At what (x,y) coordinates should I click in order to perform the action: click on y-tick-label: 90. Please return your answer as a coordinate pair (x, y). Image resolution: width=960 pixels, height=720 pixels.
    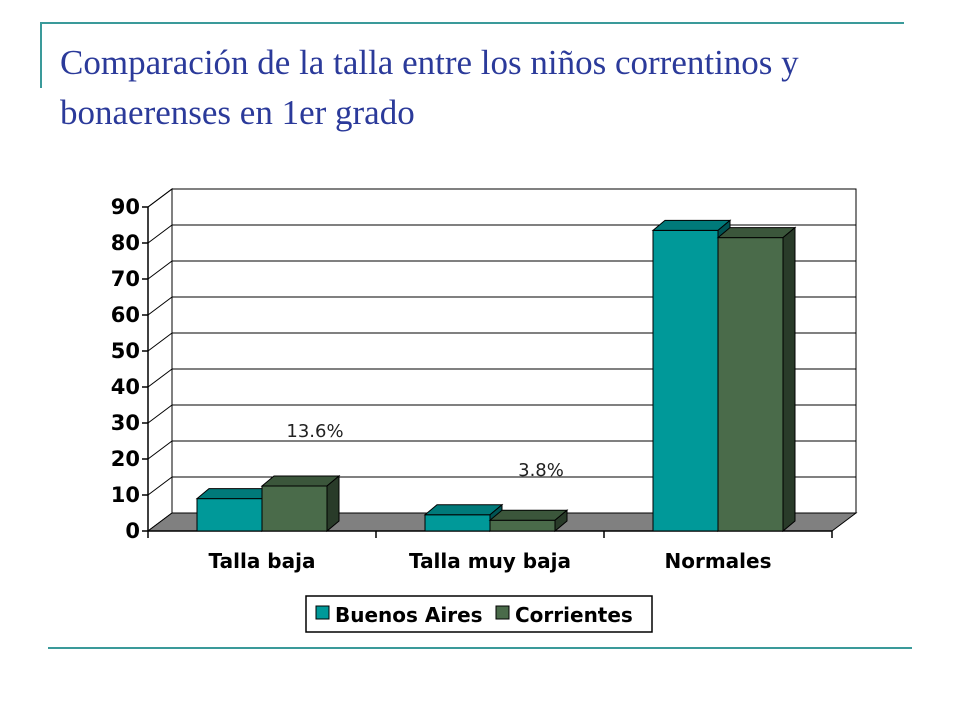
    Looking at the image, I should click on (125, 207).